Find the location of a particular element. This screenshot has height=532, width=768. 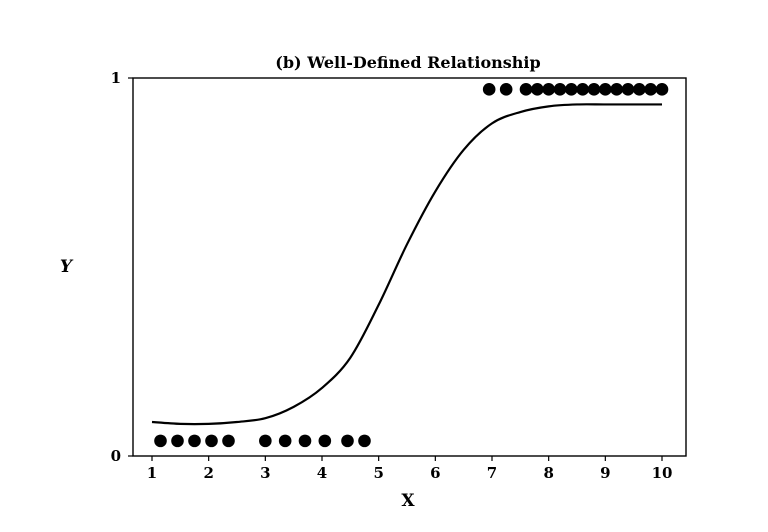

y-axis-label: Y is located at coordinates (67, 267).